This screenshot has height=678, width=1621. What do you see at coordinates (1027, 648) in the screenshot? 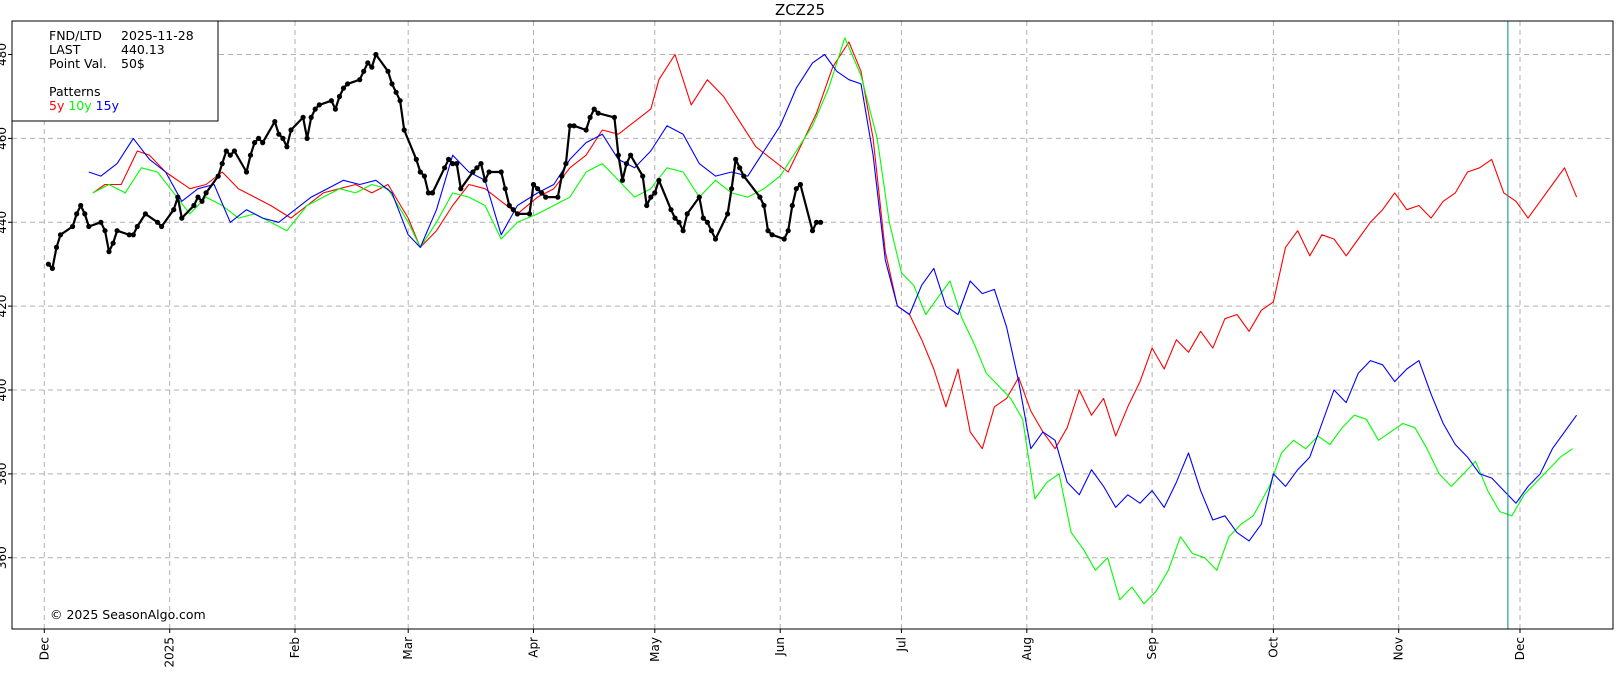
I see `x-tick-label: Aug` at bounding box center [1027, 648].